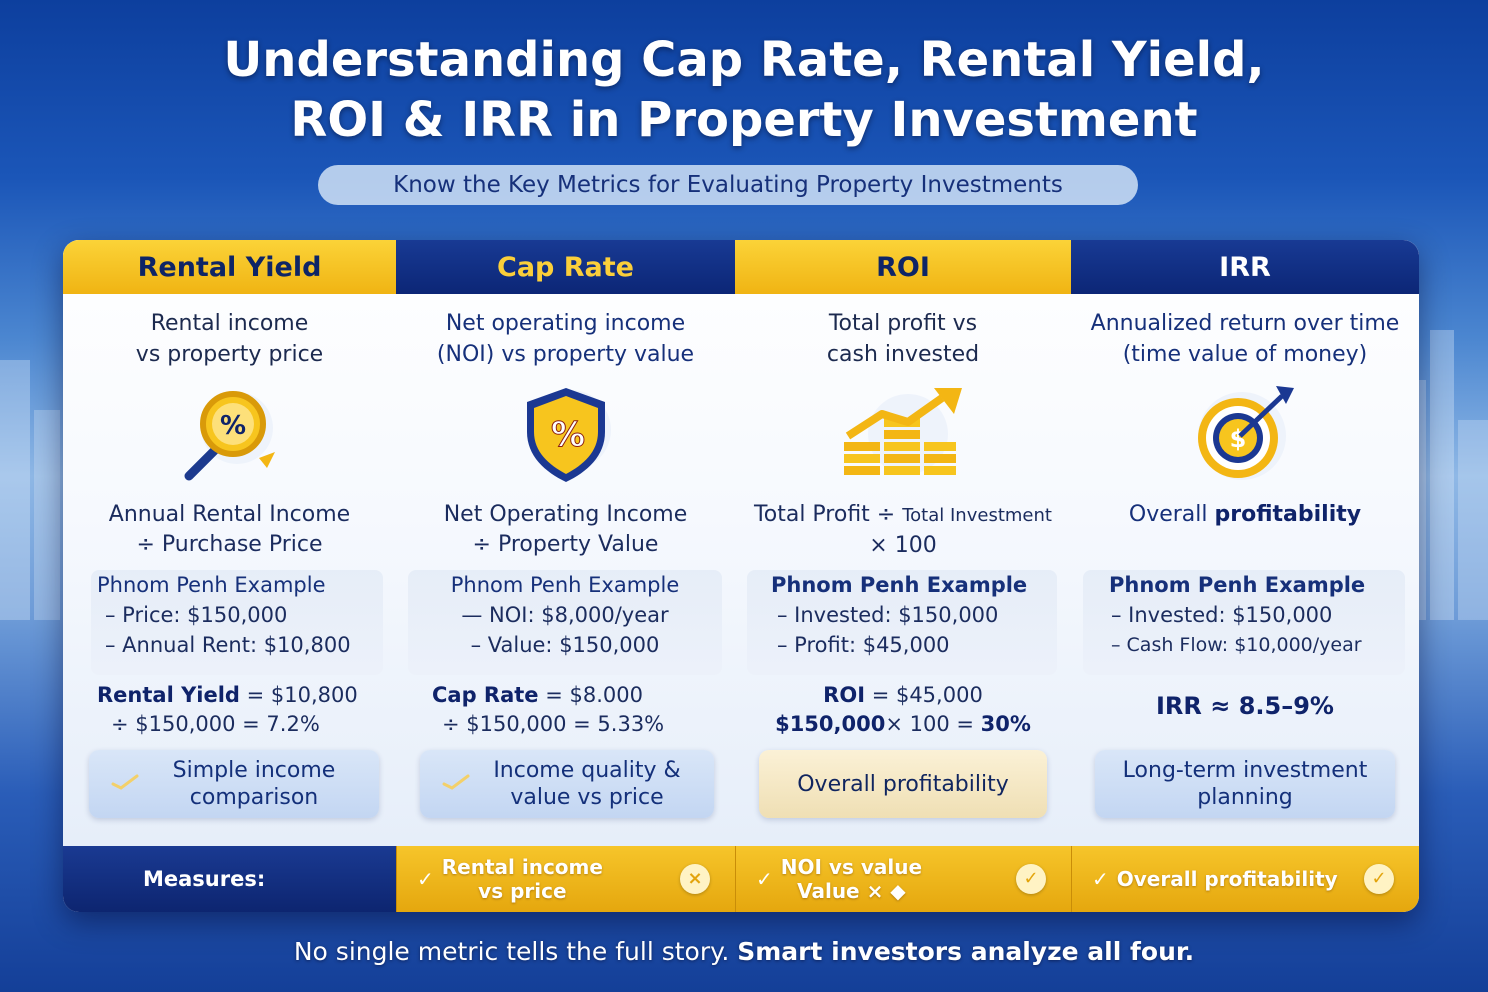 The width and height of the screenshot is (1488, 992). What do you see at coordinates (196, 615) in the screenshot?
I see `example-line: – Price: $150,000` at bounding box center [196, 615].